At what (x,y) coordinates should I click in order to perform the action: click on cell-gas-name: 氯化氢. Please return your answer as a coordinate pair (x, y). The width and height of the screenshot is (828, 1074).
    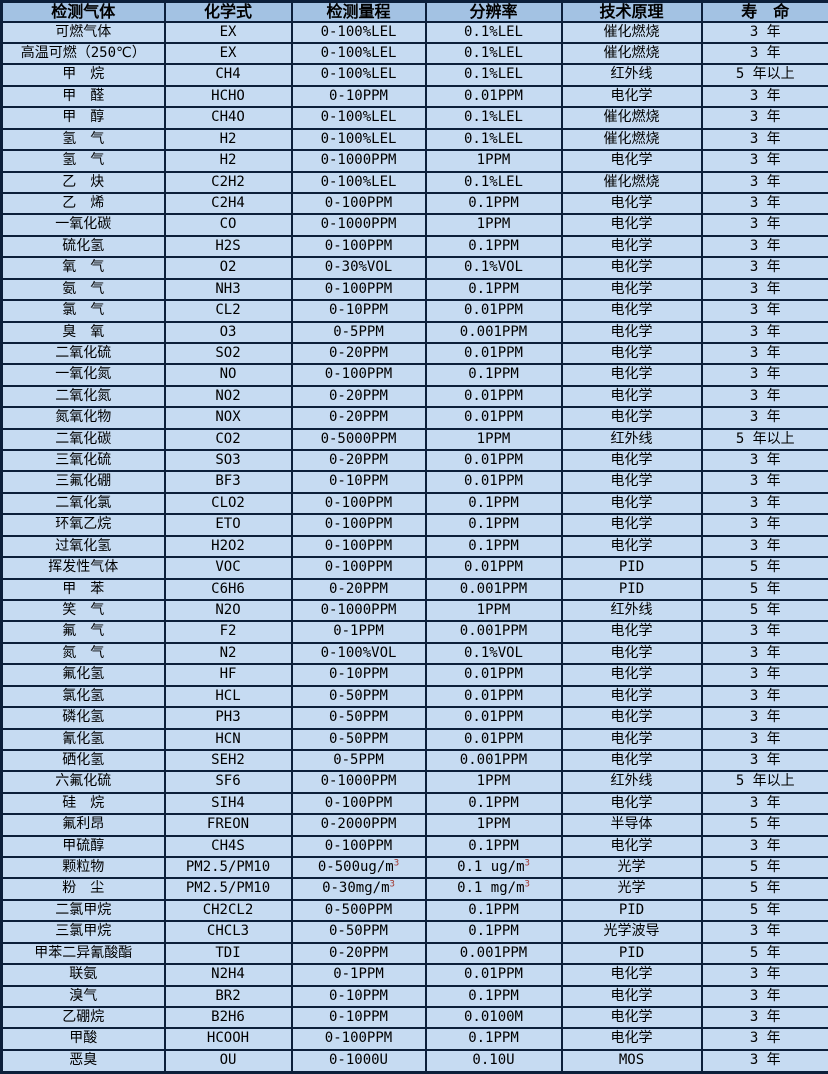
    Looking at the image, I should click on (83, 696).